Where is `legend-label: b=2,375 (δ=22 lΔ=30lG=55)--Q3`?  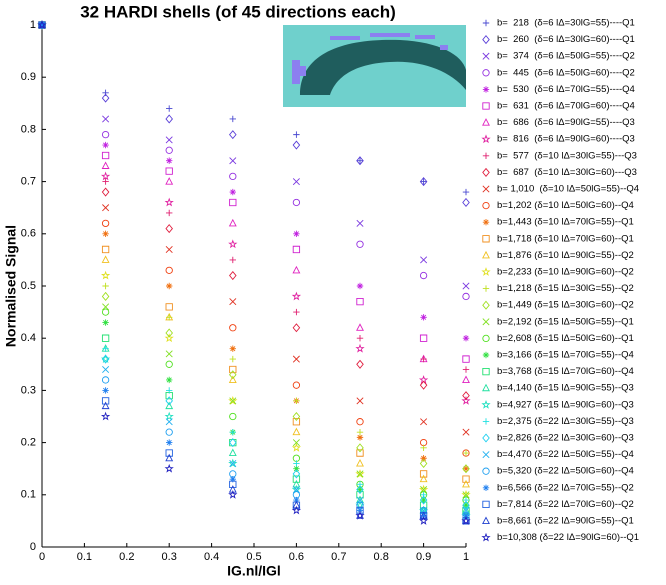
legend-label: b=2,375 (δ=22 lΔ=30lG=55)--Q3 is located at coordinates (565, 421).